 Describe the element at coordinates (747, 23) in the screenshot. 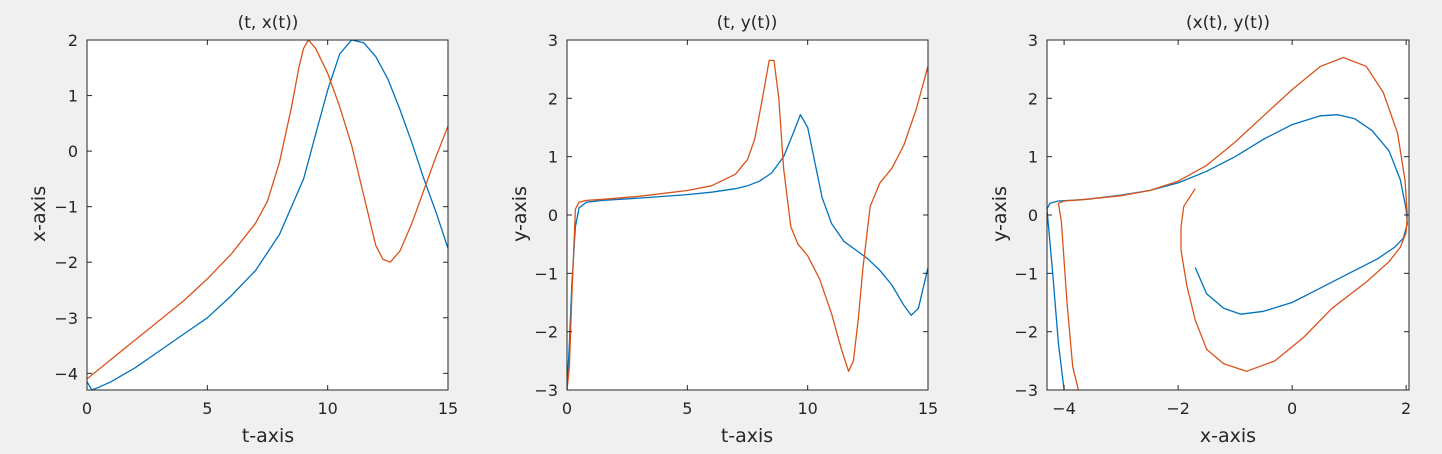

I see `plot-title: (t, y(t))` at that location.